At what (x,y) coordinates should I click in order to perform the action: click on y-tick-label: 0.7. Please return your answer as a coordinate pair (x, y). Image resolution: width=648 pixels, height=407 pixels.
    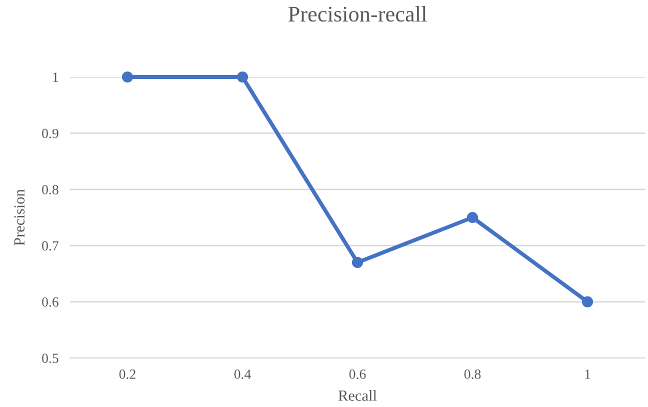
    Looking at the image, I should click on (50, 246).